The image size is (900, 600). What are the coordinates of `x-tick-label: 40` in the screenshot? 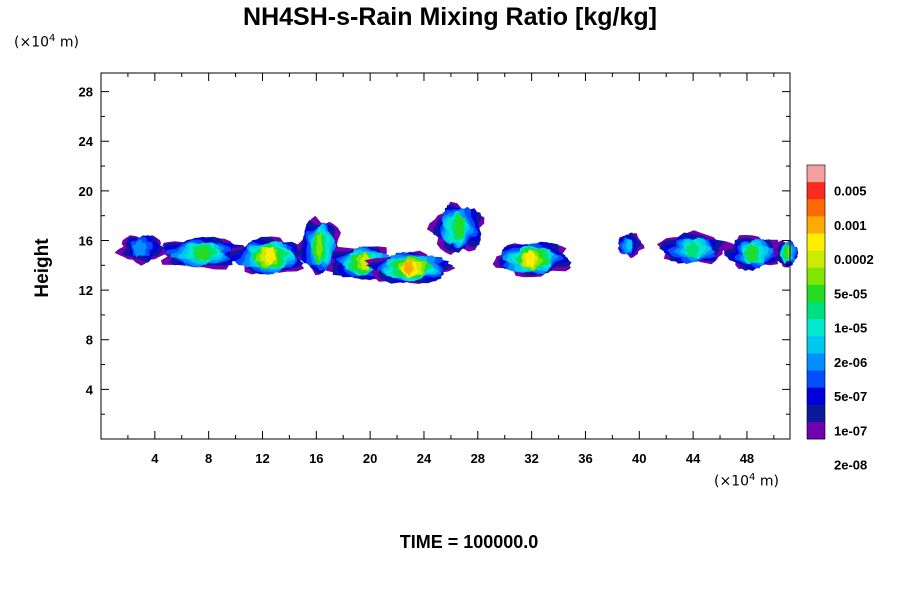 It's located at (639, 458).